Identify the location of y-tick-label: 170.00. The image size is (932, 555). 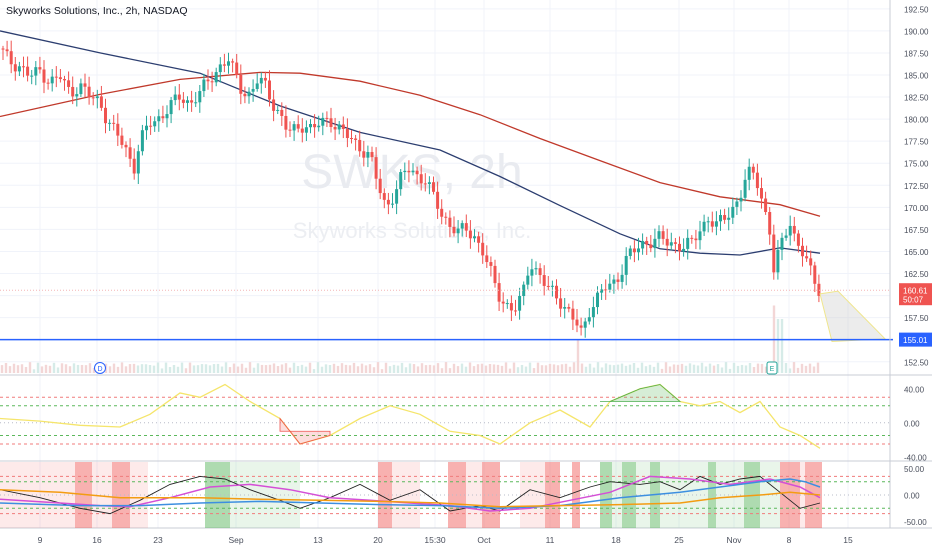
(916, 208).